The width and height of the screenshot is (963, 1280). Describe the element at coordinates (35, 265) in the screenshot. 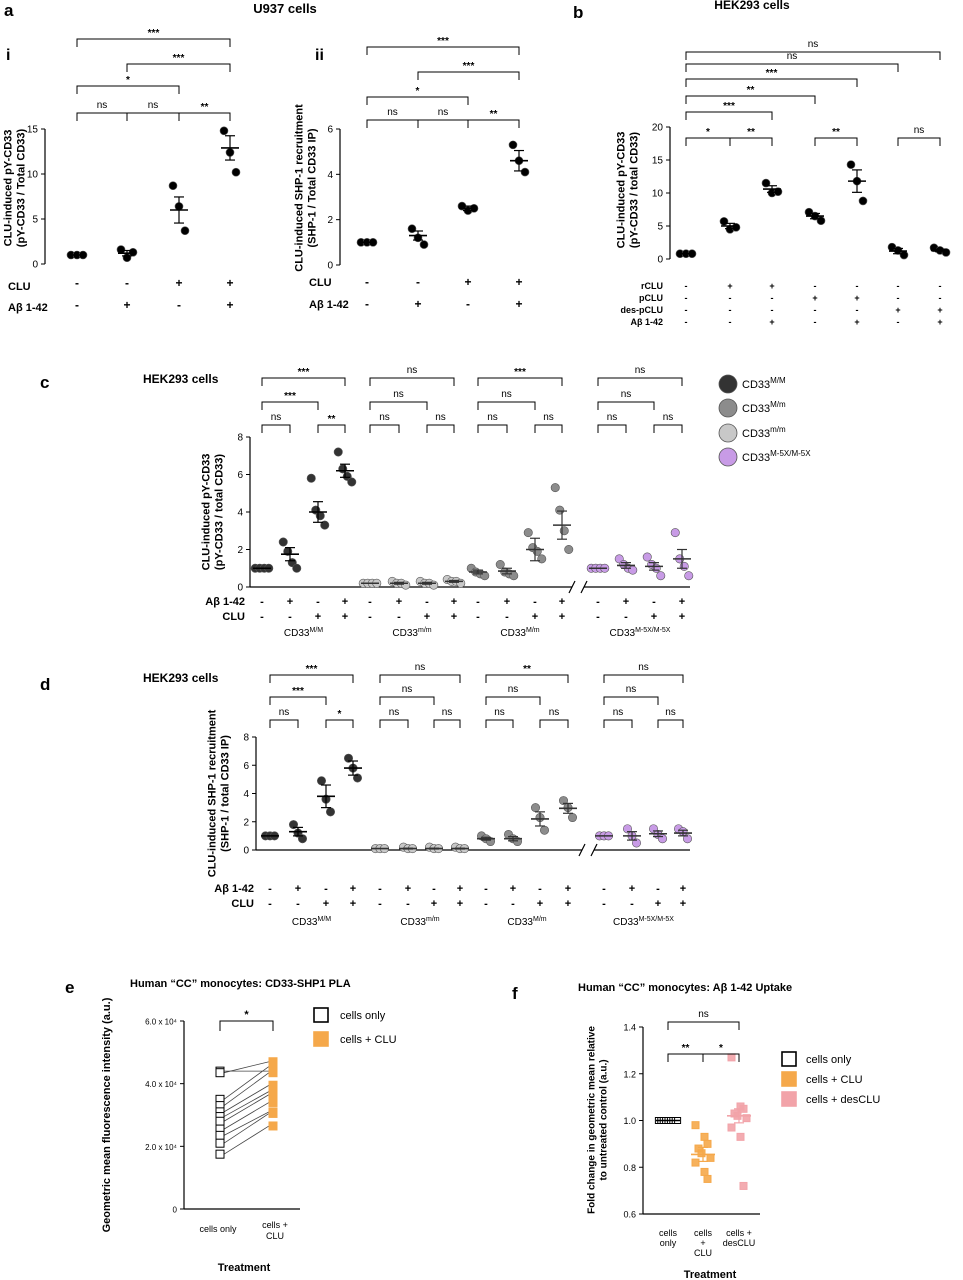

I see `y-tick-label: 0` at that location.